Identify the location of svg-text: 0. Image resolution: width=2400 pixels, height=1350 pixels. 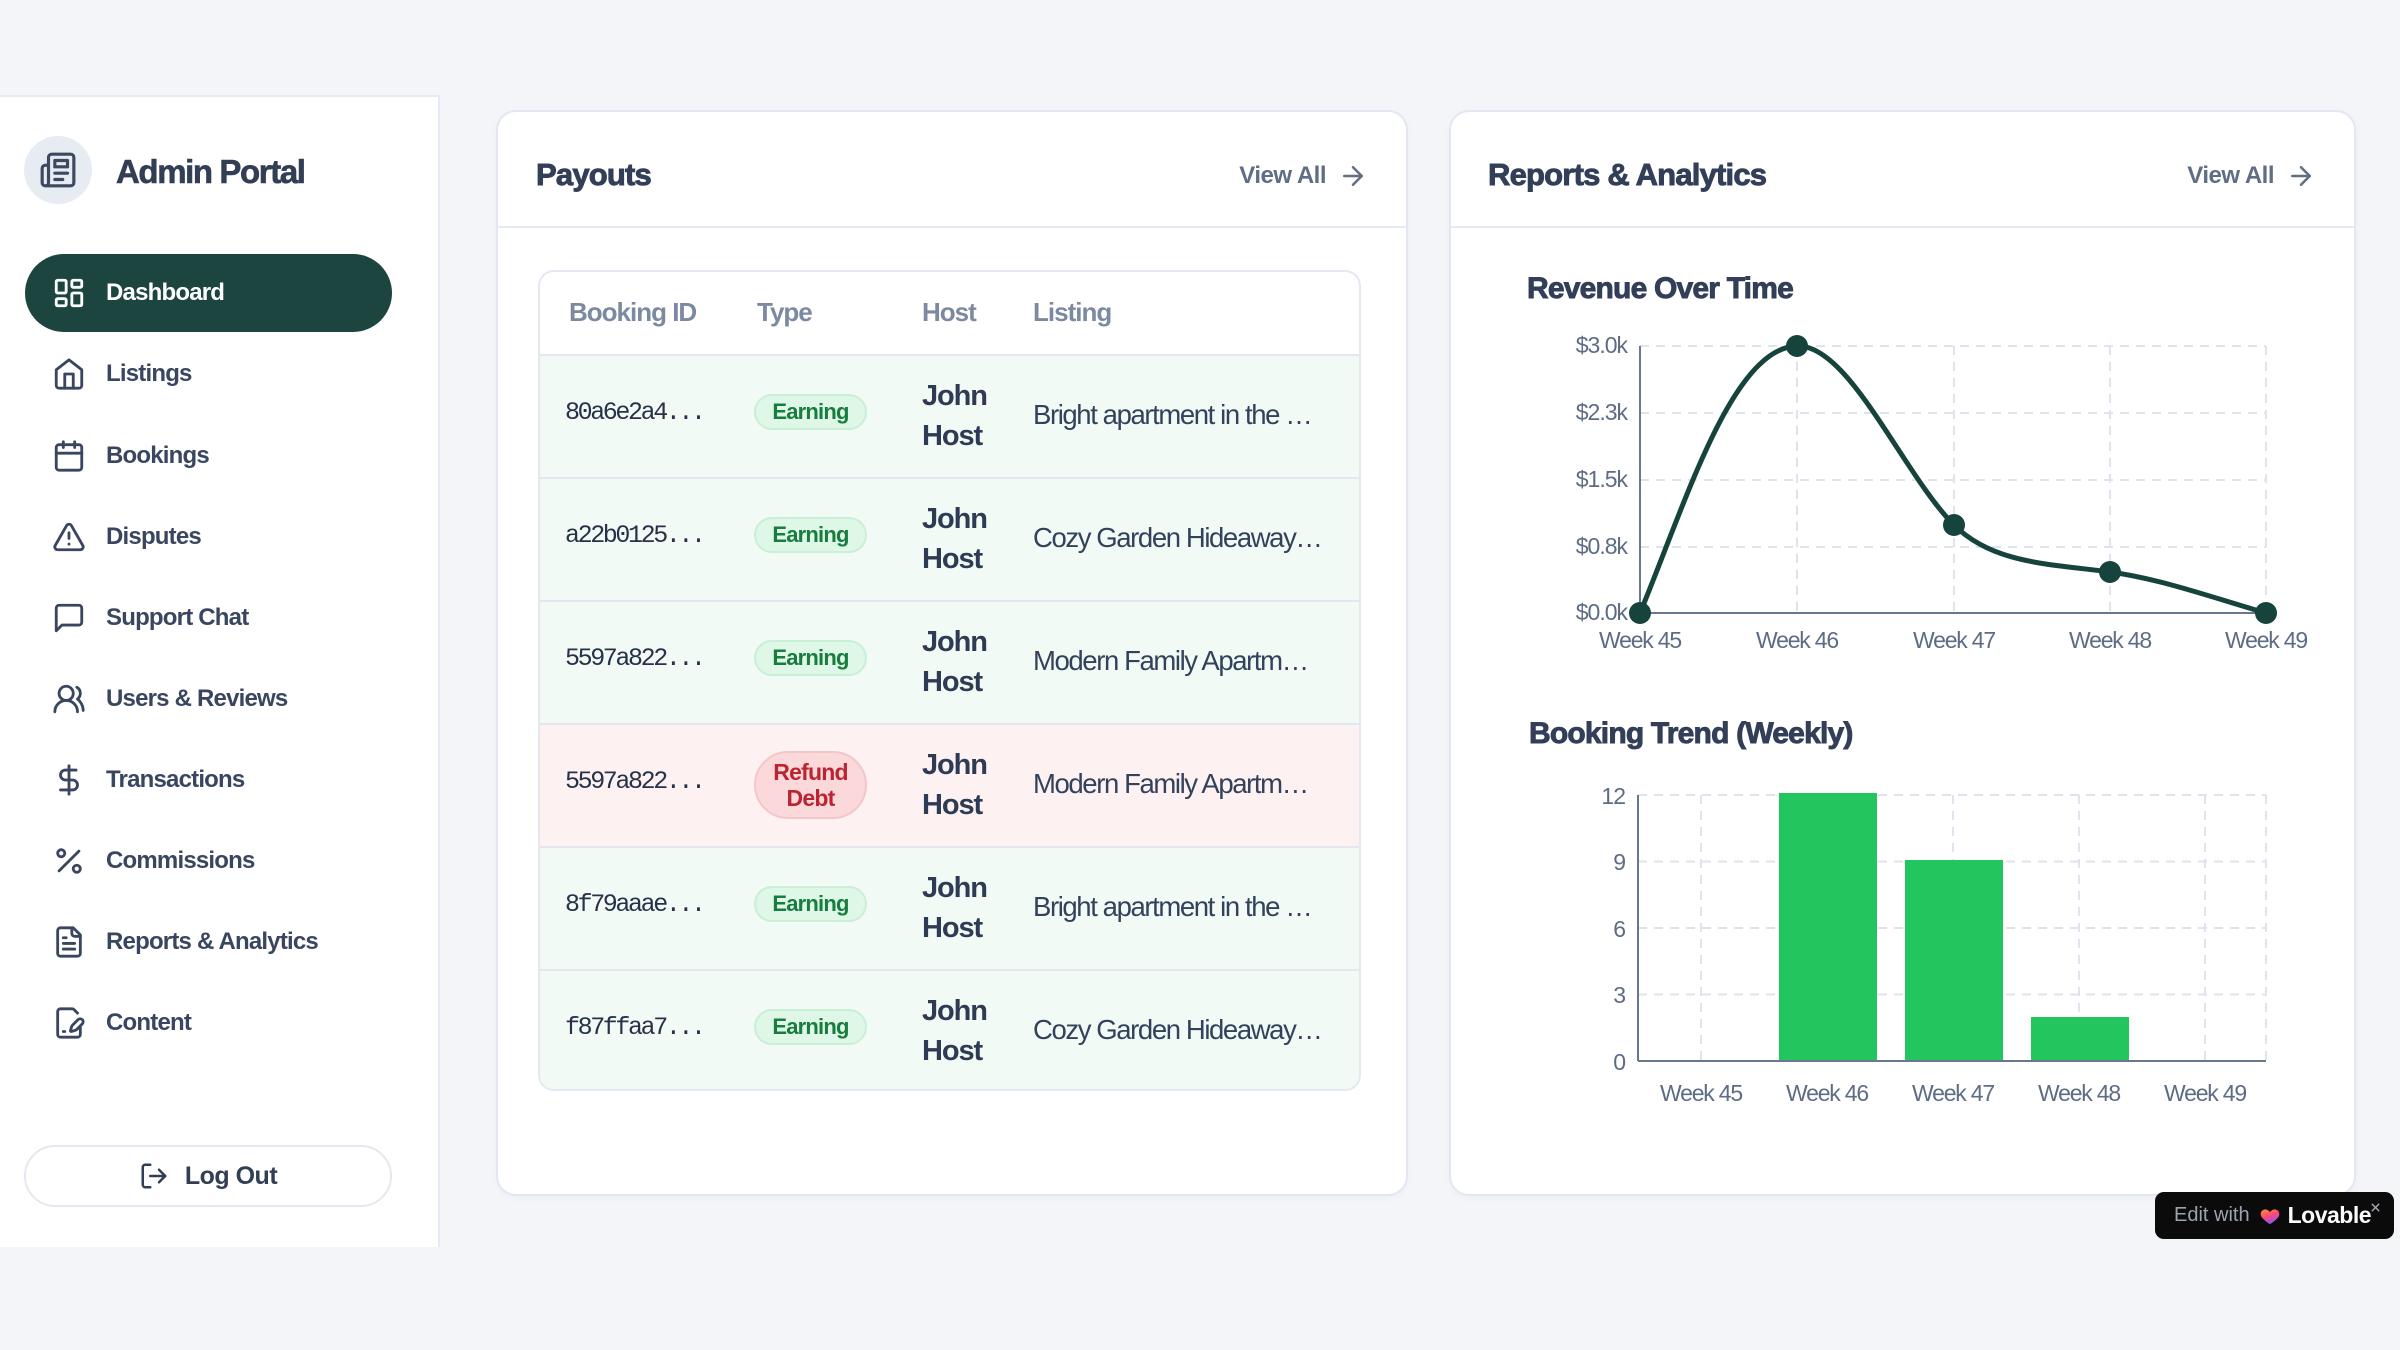
(1619, 1062).